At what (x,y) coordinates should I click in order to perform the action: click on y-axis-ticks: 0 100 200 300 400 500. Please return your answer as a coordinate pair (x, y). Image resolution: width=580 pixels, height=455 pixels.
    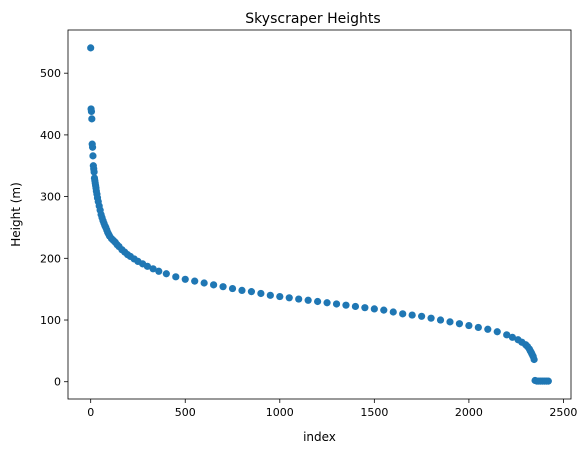
    Looking at the image, I should click on (54, 228).